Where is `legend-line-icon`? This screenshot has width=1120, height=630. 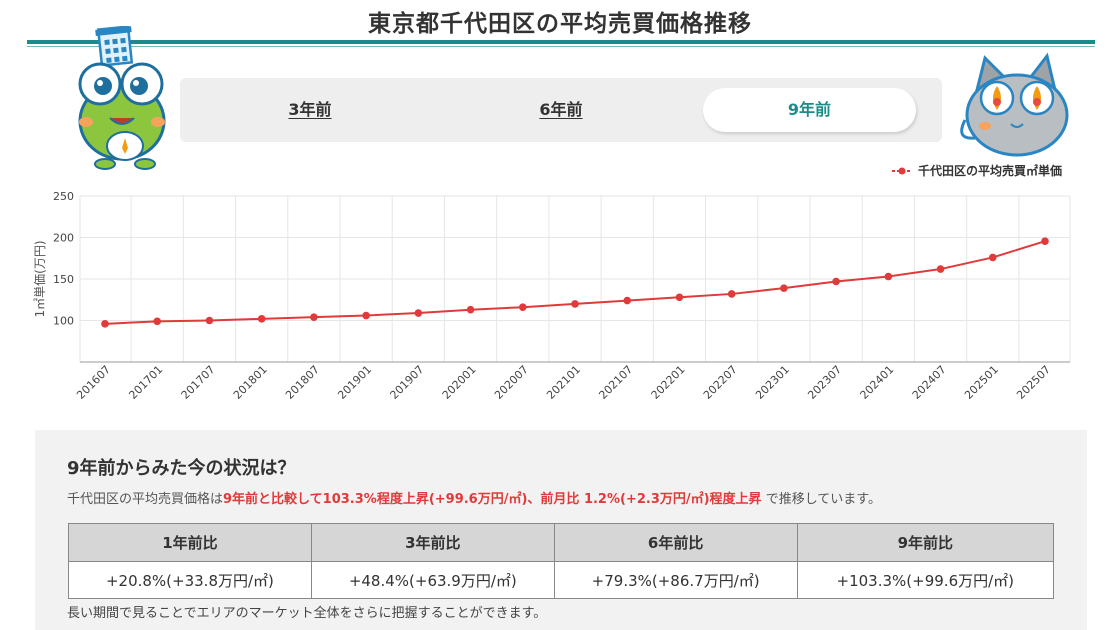
legend-line-icon is located at coordinates (901, 170).